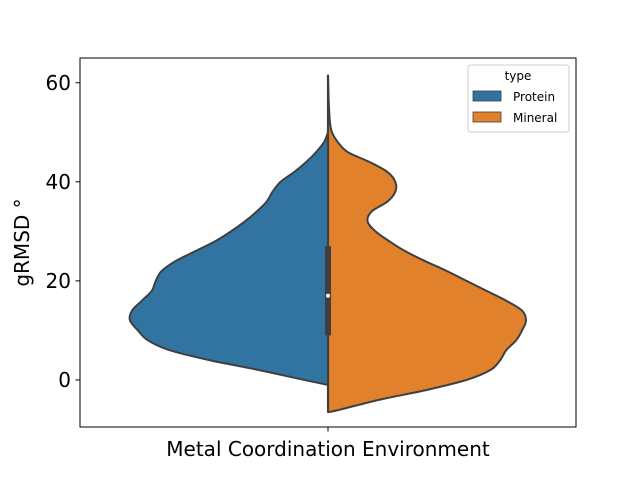 This screenshot has width=640, height=480. What do you see at coordinates (328, 291) in the screenshot?
I see `iqr-box` at bounding box center [328, 291].